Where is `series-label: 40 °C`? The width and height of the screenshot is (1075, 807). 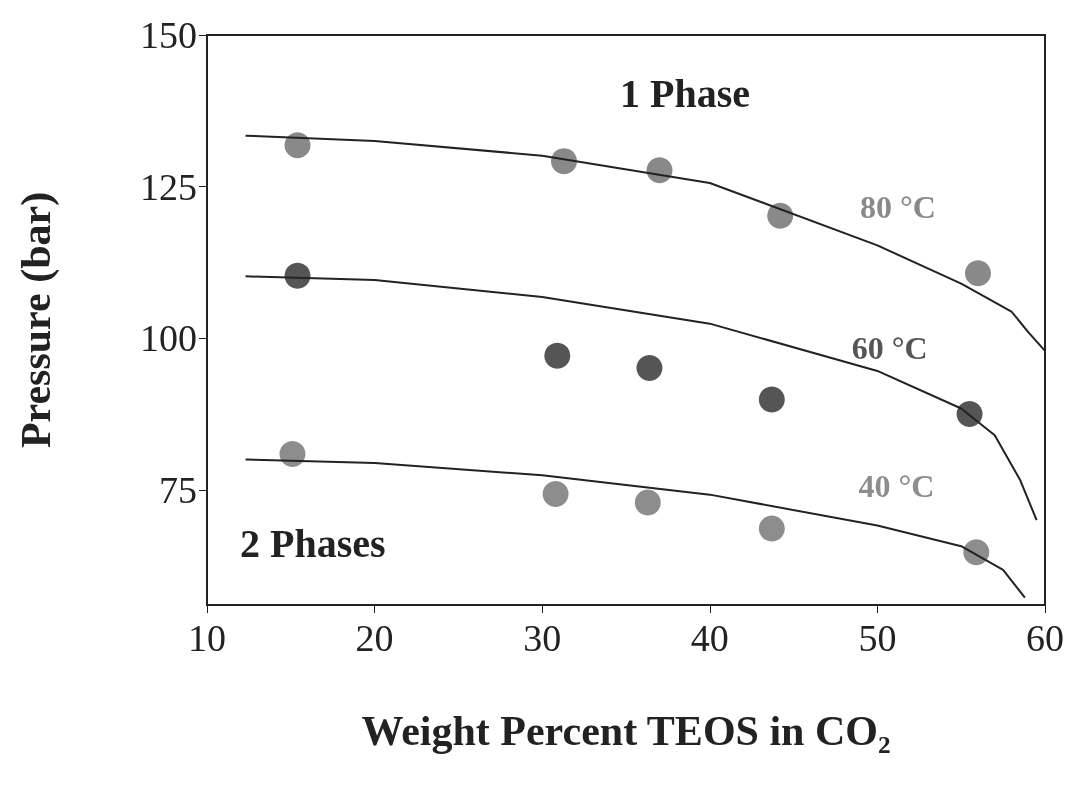 series-label: 40 °C is located at coordinates (896, 486).